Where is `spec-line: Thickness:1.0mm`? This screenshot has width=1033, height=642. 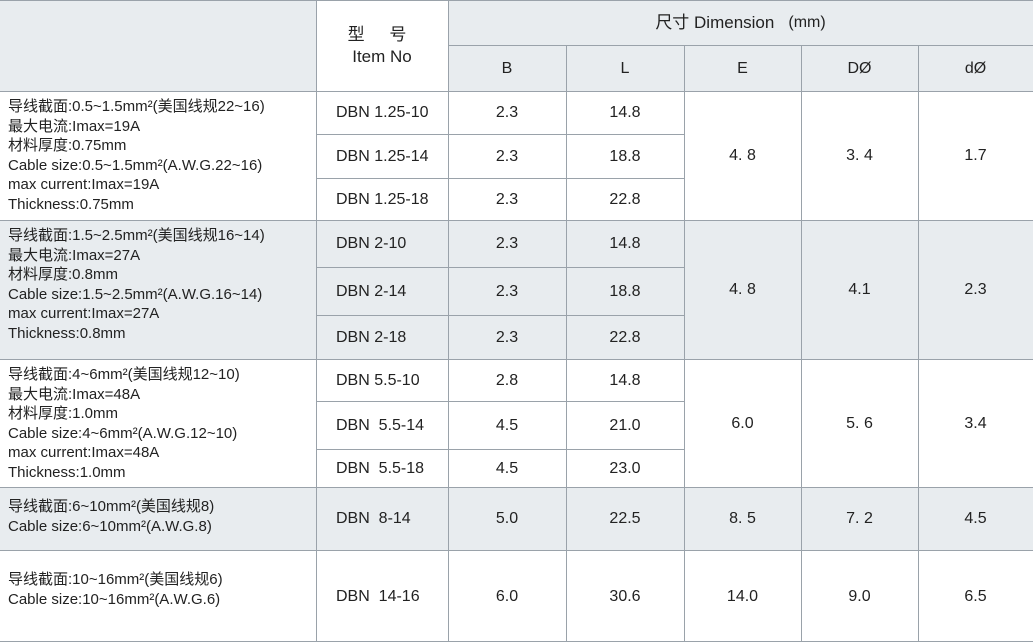 spec-line: Thickness:1.0mm is located at coordinates (67, 472).